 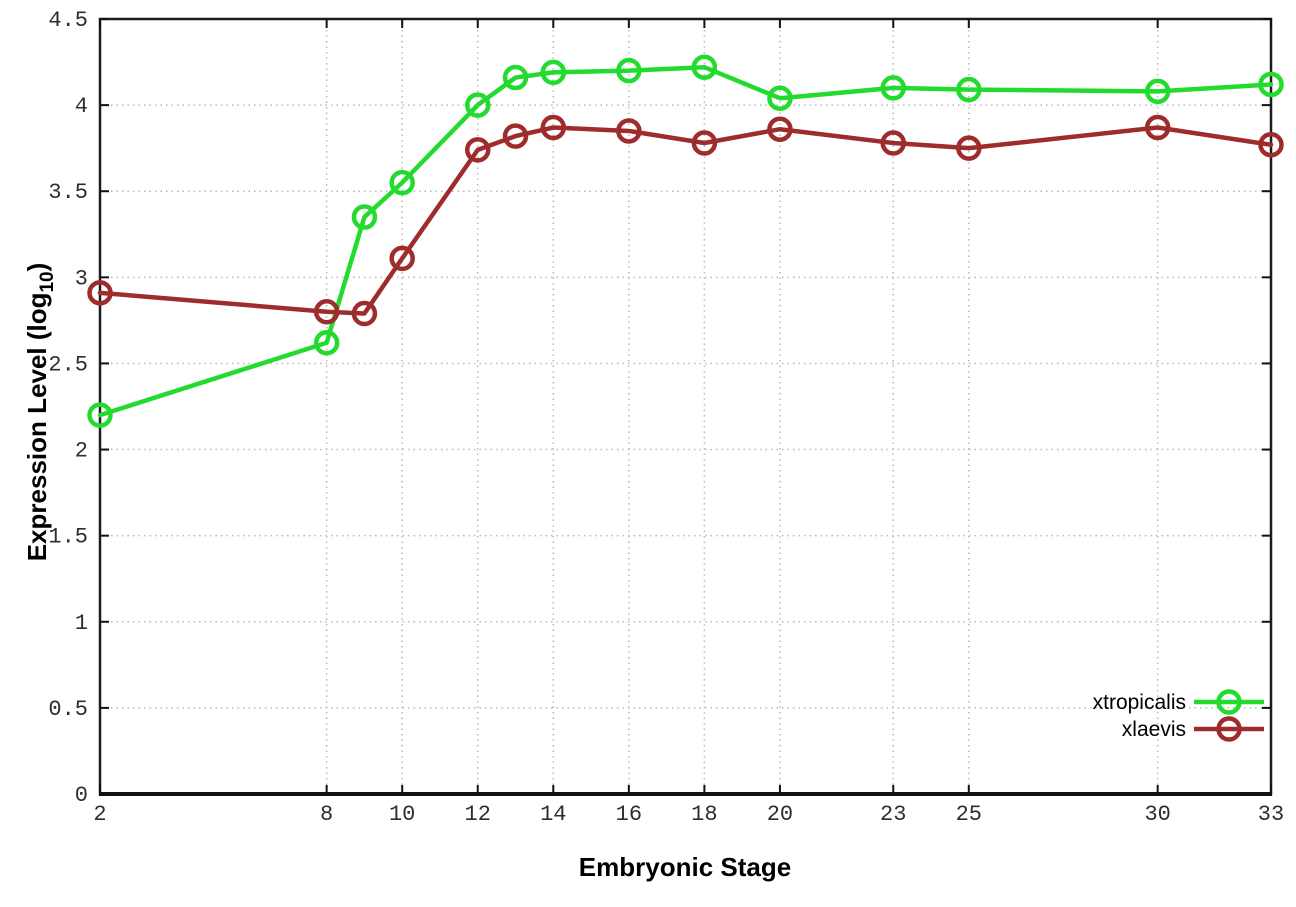 I want to click on y-tick-label: 2, so click(x=81, y=451).